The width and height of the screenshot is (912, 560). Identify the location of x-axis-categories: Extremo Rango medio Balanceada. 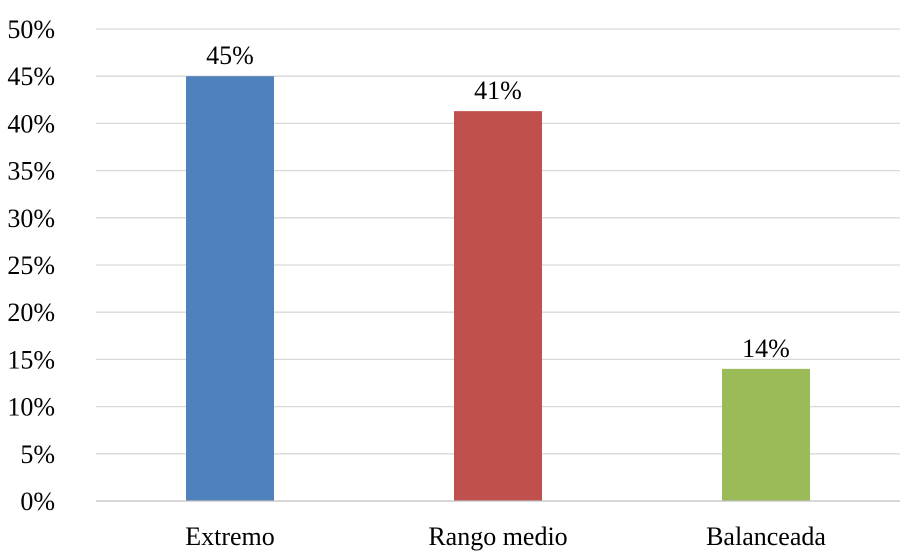
(505, 536).